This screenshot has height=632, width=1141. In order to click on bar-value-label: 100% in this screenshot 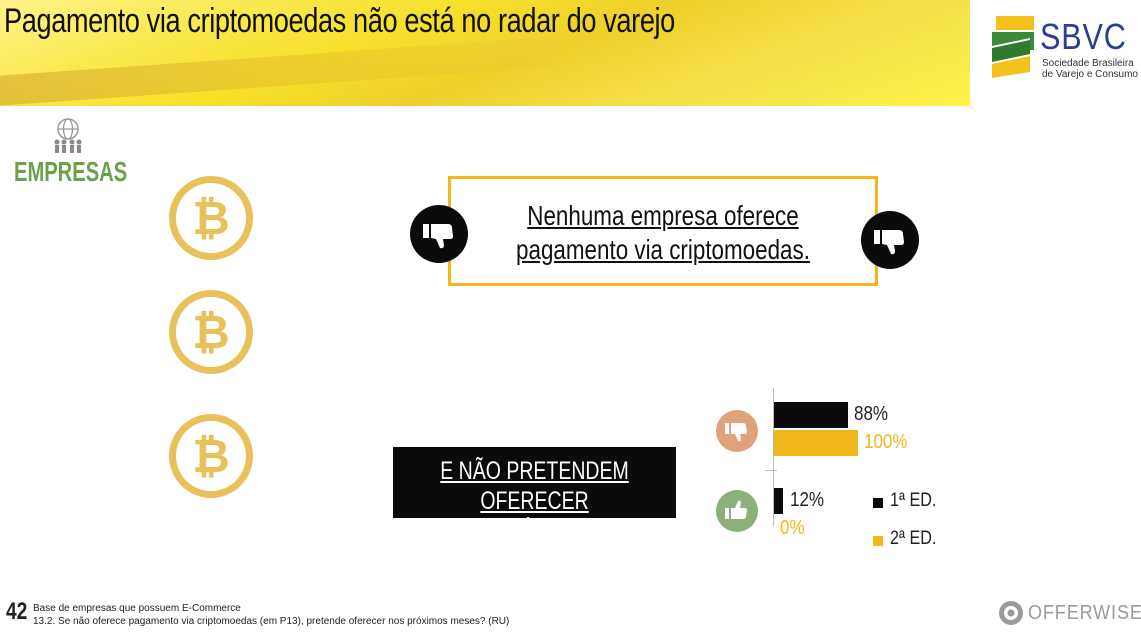, I will do `click(886, 442)`.